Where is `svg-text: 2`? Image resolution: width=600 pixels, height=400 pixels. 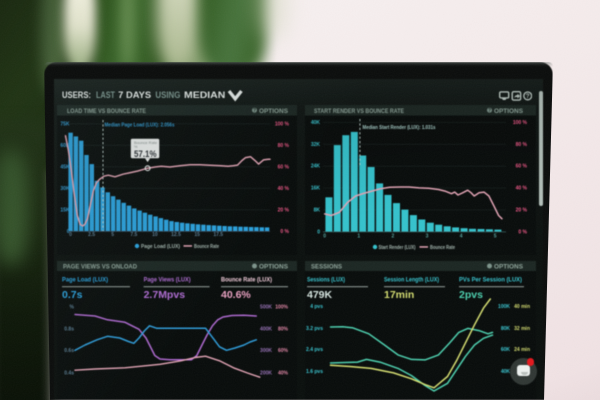 svg-text: 2 is located at coordinates (393, 237).